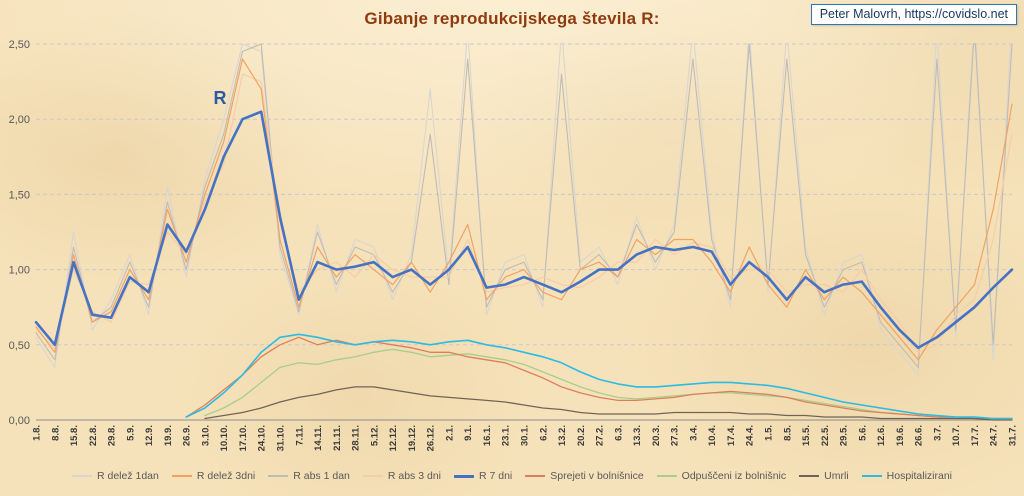 This screenshot has width=1024, height=496. Describe the element at coordinates (356, 438) in the screenshot. I see `x-tick-label: 28.11.` at that location.